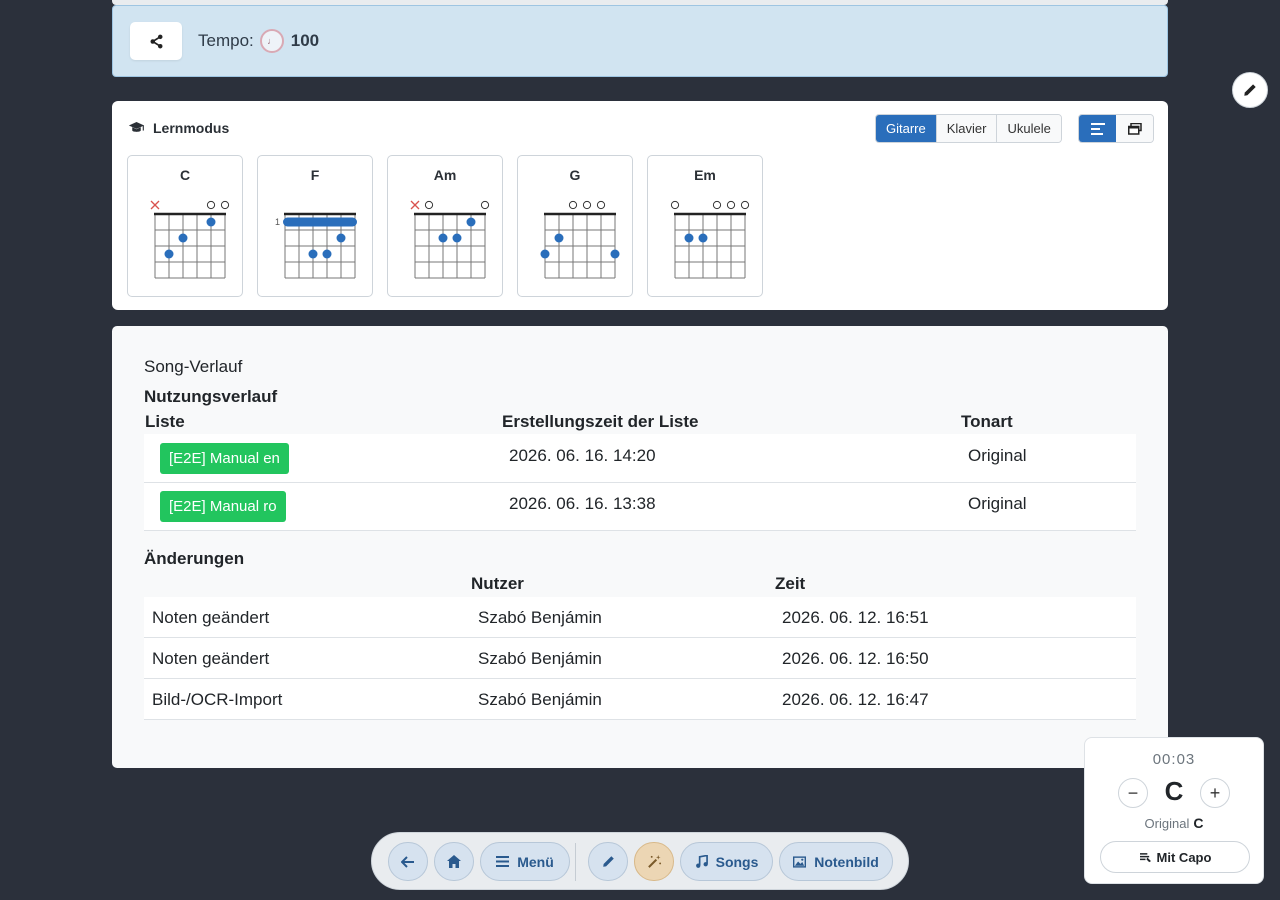 This screenshot has height=900, width=1280. What do you see at coordinates (194, 558) in the screenshot?
I see `changes-title: Änderungen` at bounding box center [194, 558].